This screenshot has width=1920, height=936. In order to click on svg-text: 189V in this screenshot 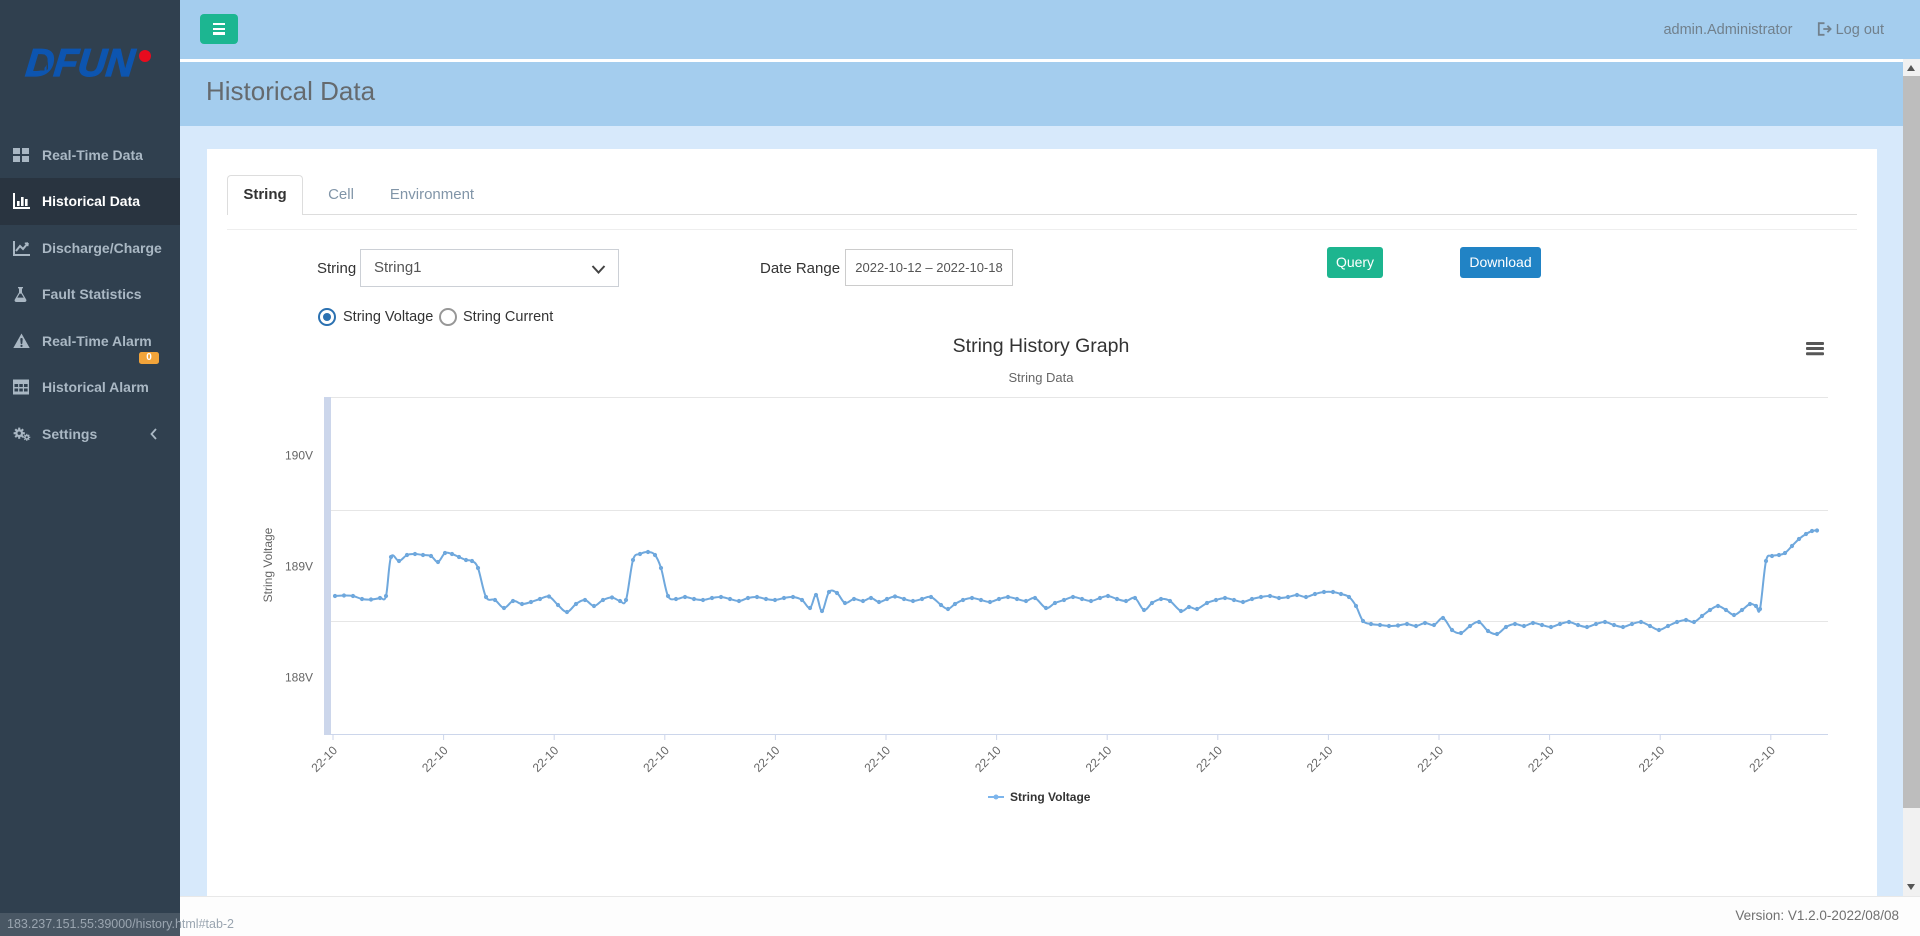, I will do `click(299, 567)`.